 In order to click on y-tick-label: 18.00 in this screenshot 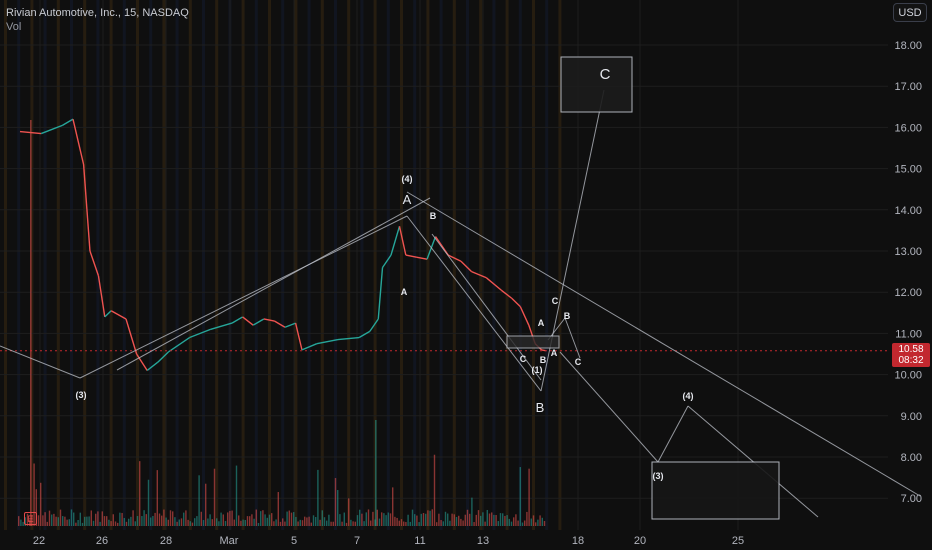, I will do `click(908, 46)`.